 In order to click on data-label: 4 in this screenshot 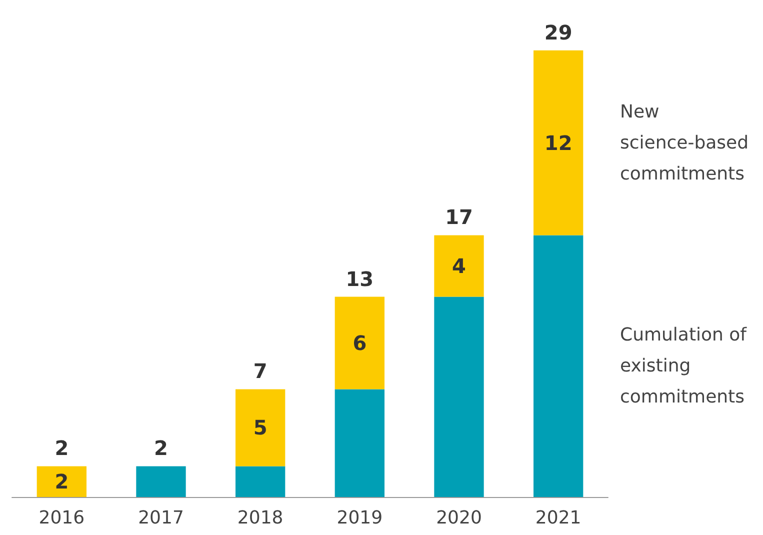, I will do `click(459, 266)`.